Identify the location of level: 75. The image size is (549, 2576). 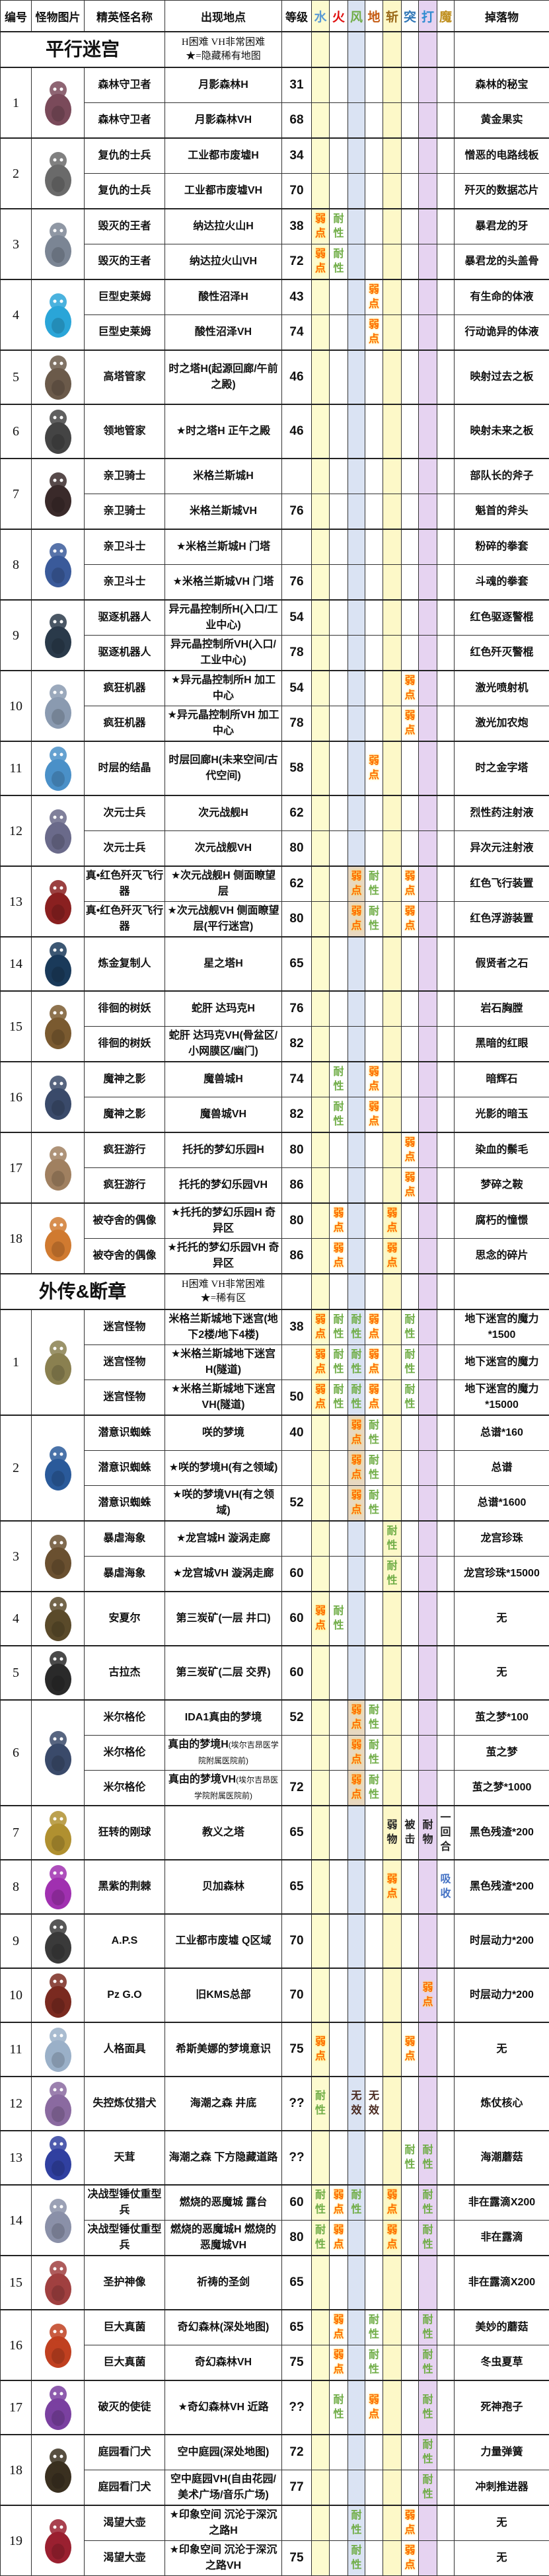
(297, 2558).